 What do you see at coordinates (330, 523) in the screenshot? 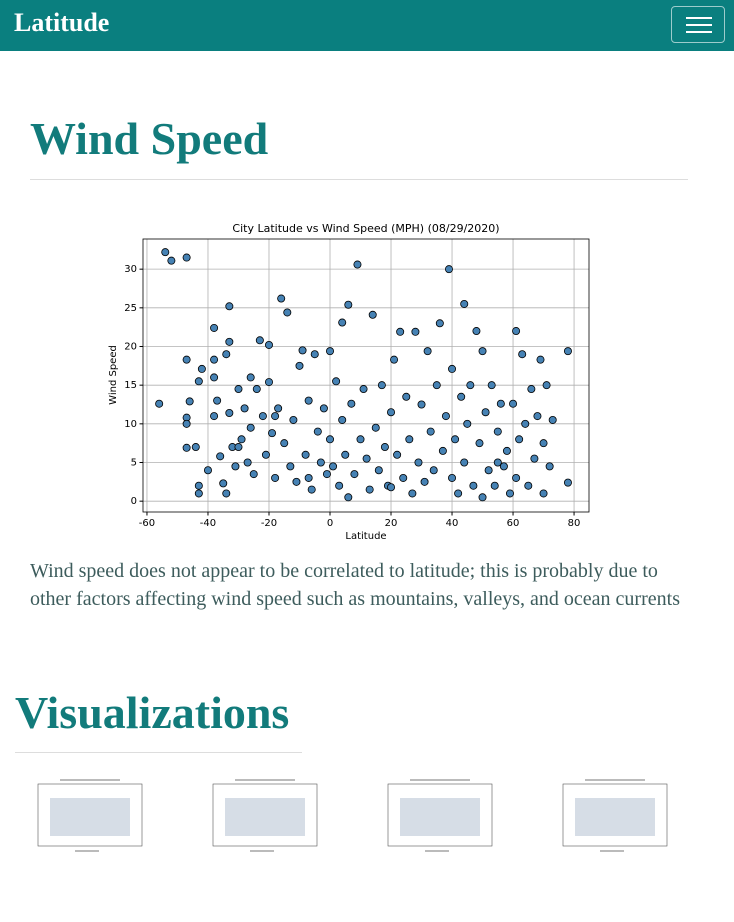
I see `x-tick-label: 0` at bounding box center [330, 523].